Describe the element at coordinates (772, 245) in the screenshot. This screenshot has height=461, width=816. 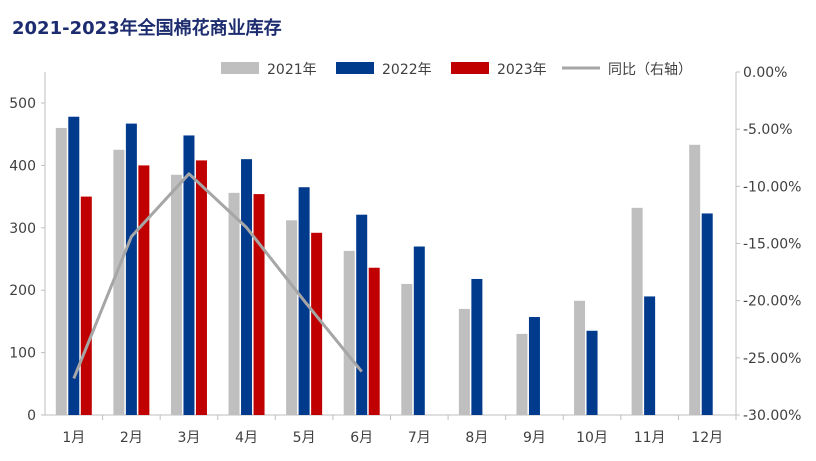
I see `y2-tick-label: -15.00%` at that location.